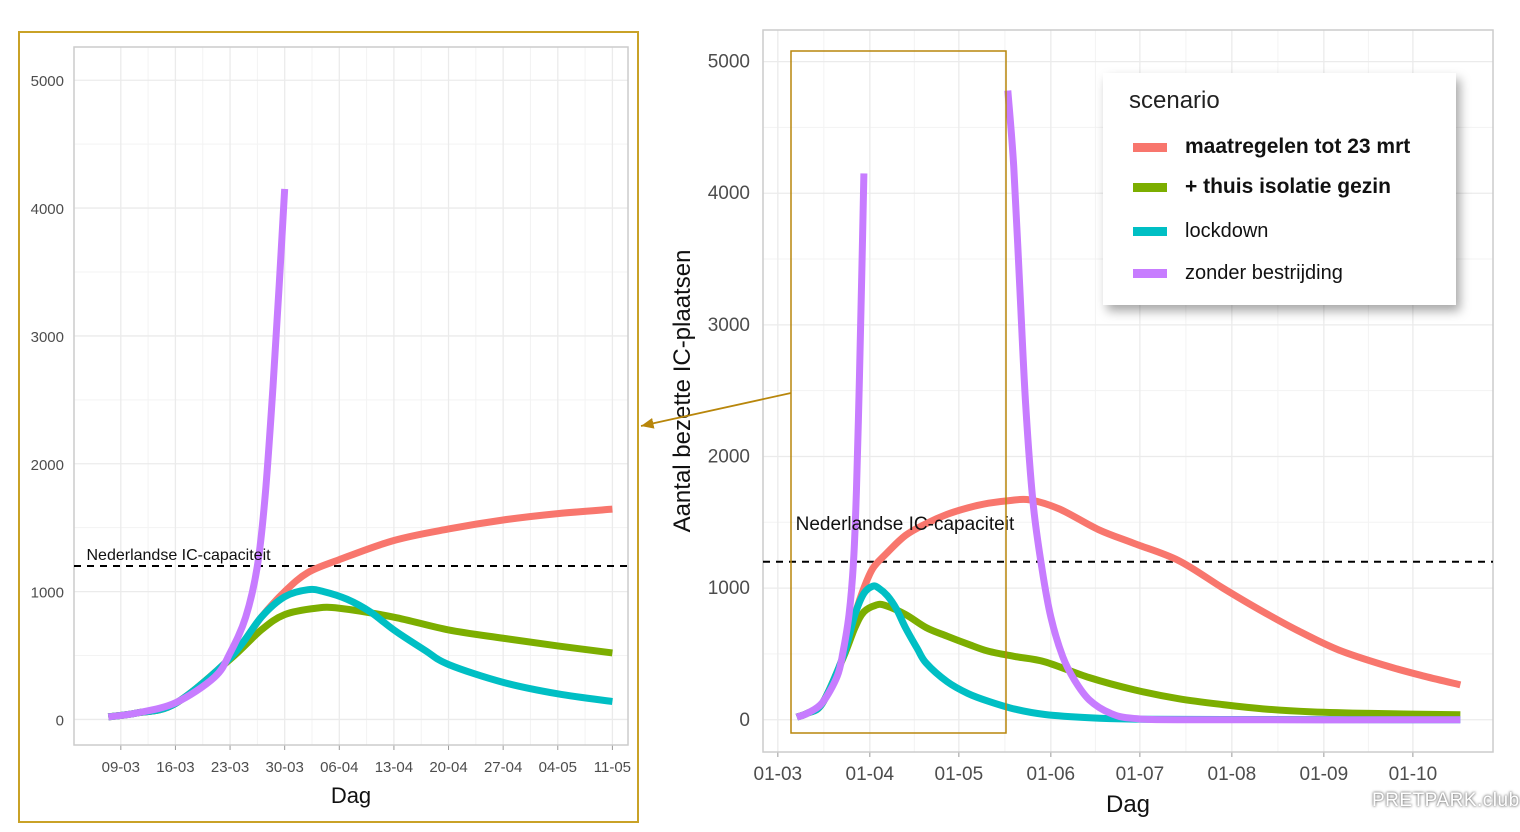 Image resolution: width=1520 pixels, height=832 pixels. I want to click on x-tick-label: 01-09, so click(1324, 774).